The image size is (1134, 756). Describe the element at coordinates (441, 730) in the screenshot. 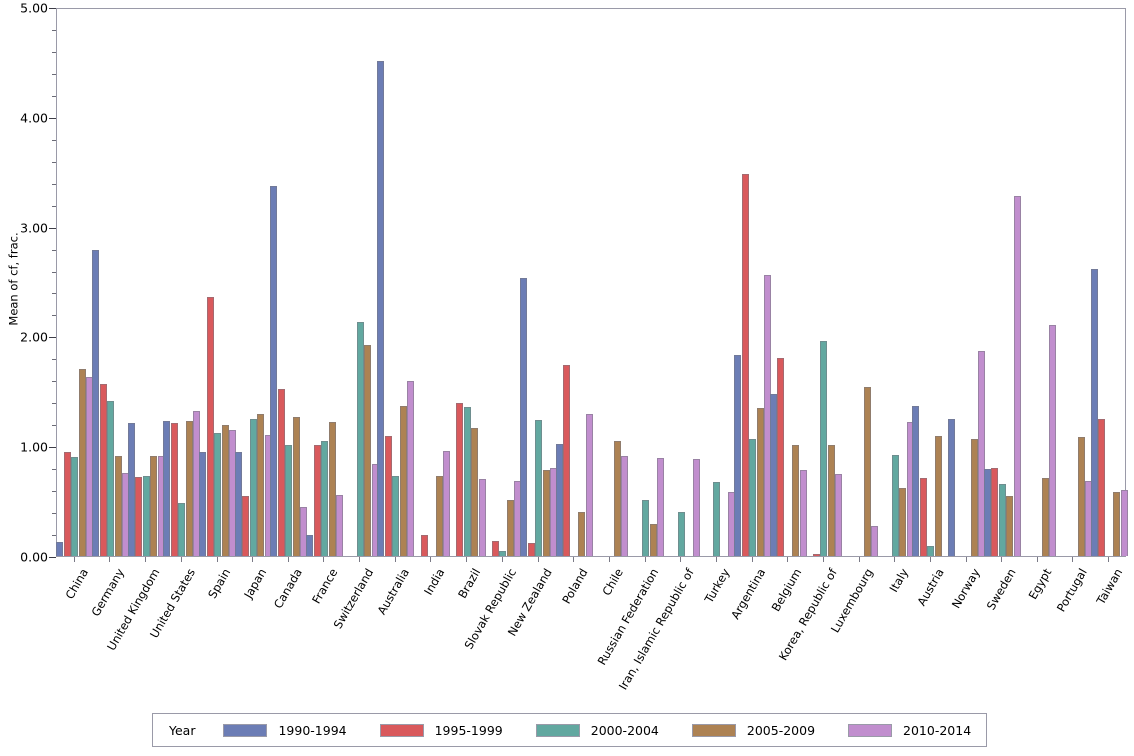

I see `legend-entry: 1995-1999` at that location.